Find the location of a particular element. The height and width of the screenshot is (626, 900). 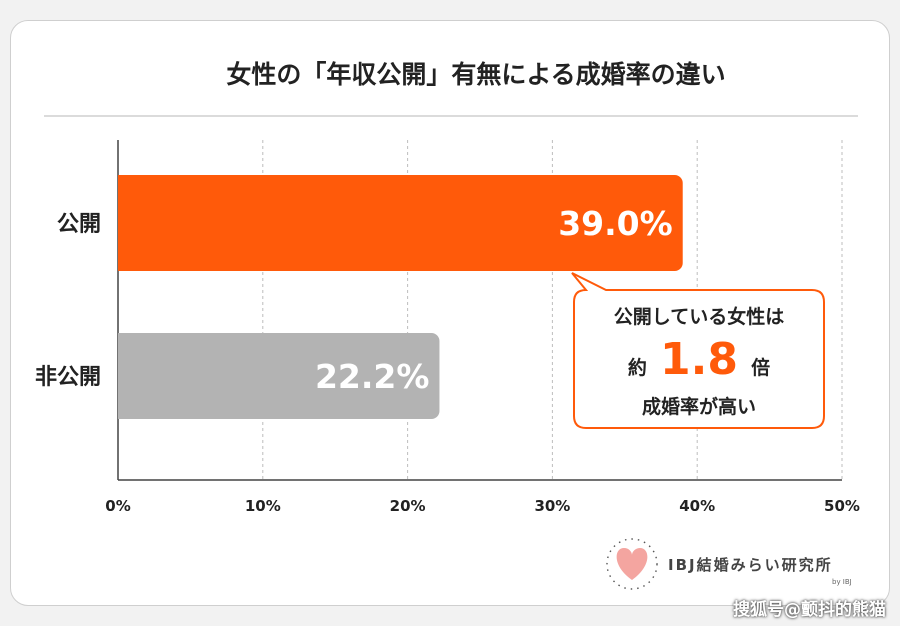

callout-big-number: 1.8 is located at coordinates (699, 359).